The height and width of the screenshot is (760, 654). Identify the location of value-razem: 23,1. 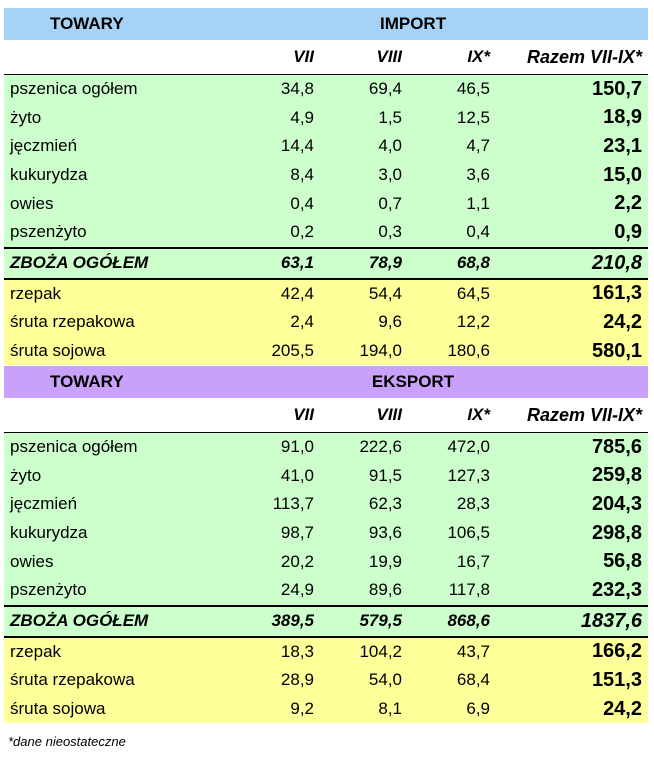
(572, 146).